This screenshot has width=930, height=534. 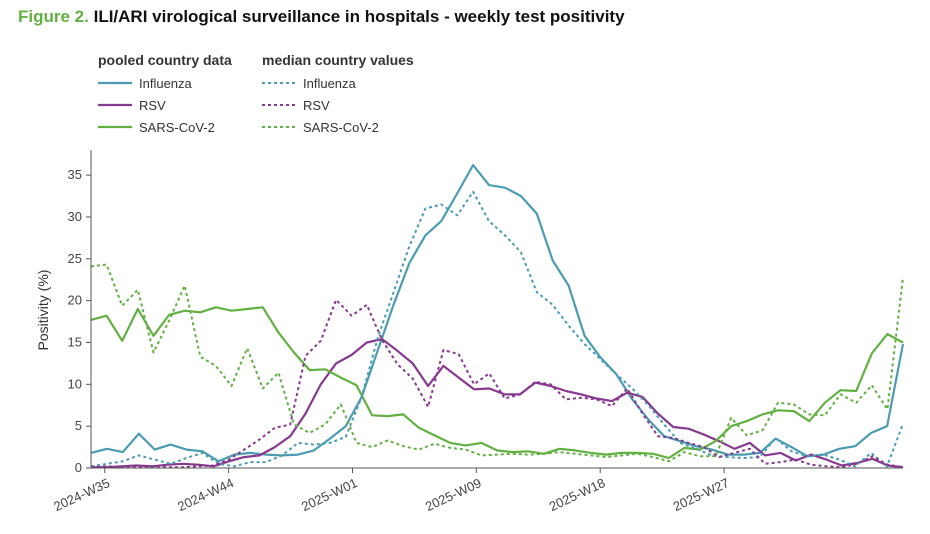 I want to click on legend-label-median-sars-cov-2: SARS-CoV-2, so click(x=341, y=127).